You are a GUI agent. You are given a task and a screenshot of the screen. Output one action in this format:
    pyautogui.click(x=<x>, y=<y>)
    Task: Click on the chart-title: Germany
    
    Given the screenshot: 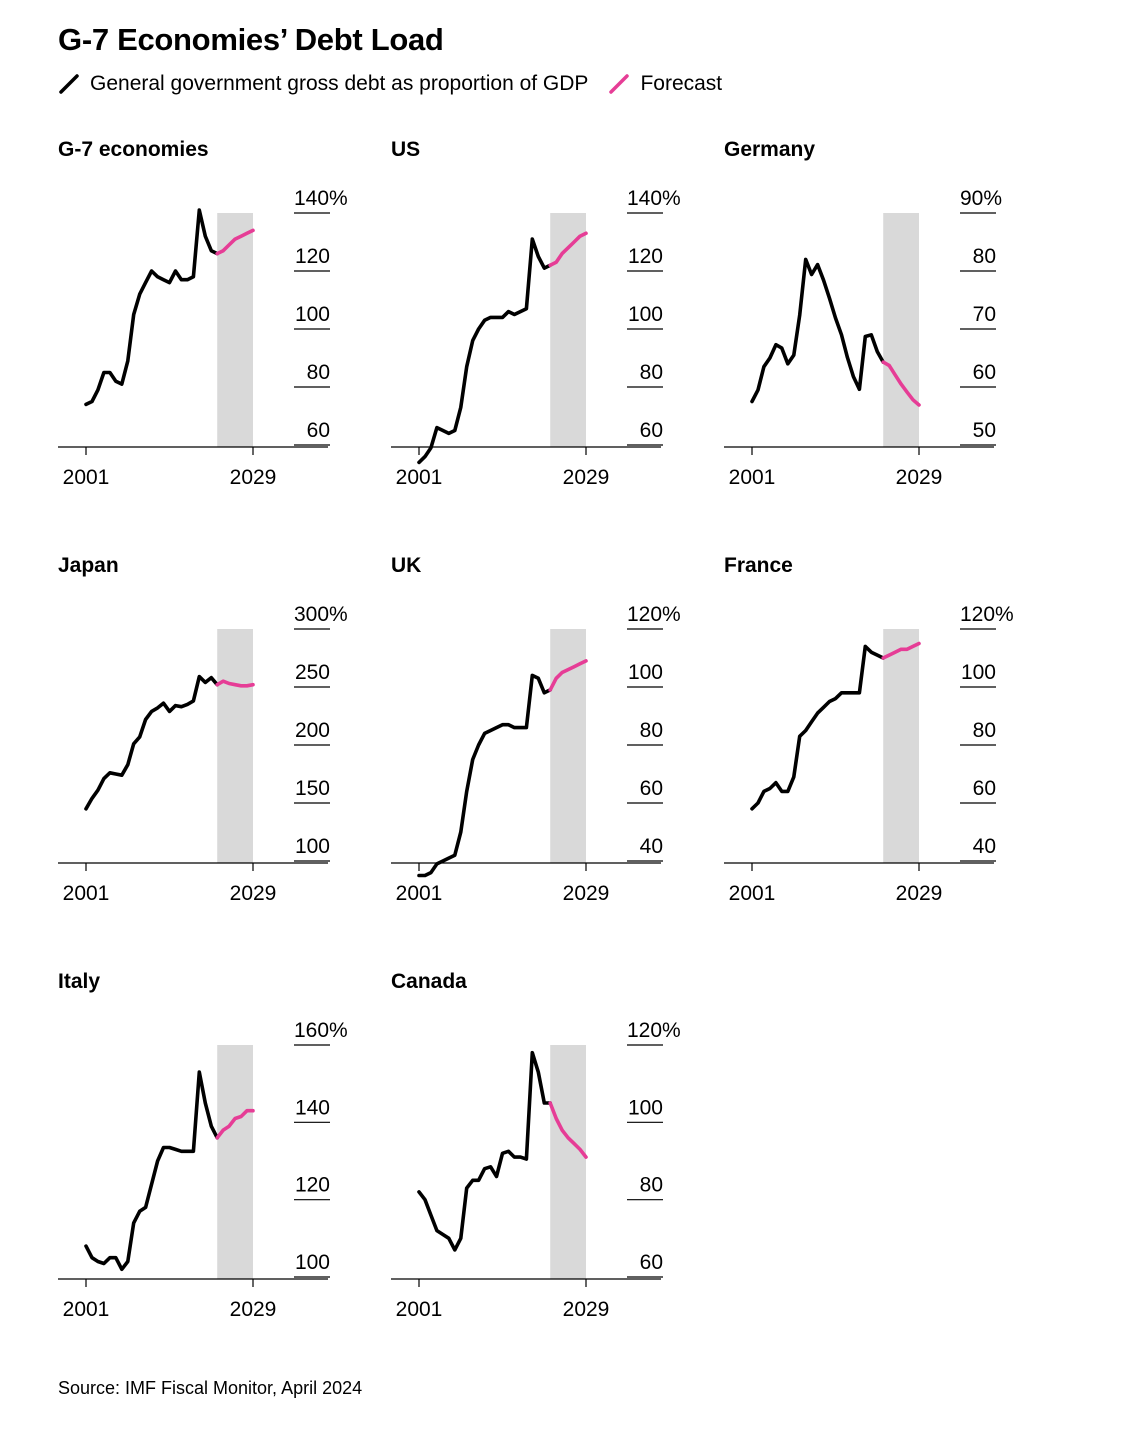 What is the action you would take?
    pyautogui.click(x=769, y=149)
    